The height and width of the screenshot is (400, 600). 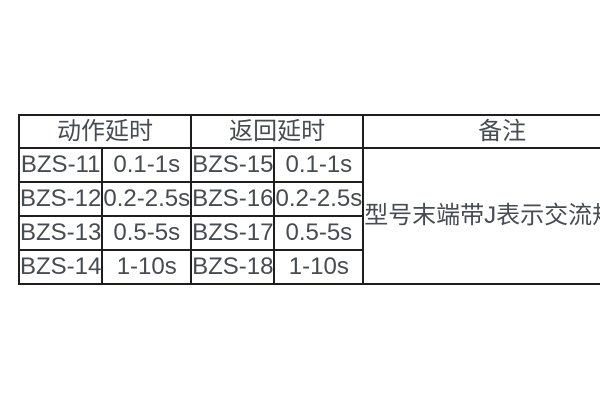 I want to click on return-model-cell: BZS-15, so click(x=233, y=165).